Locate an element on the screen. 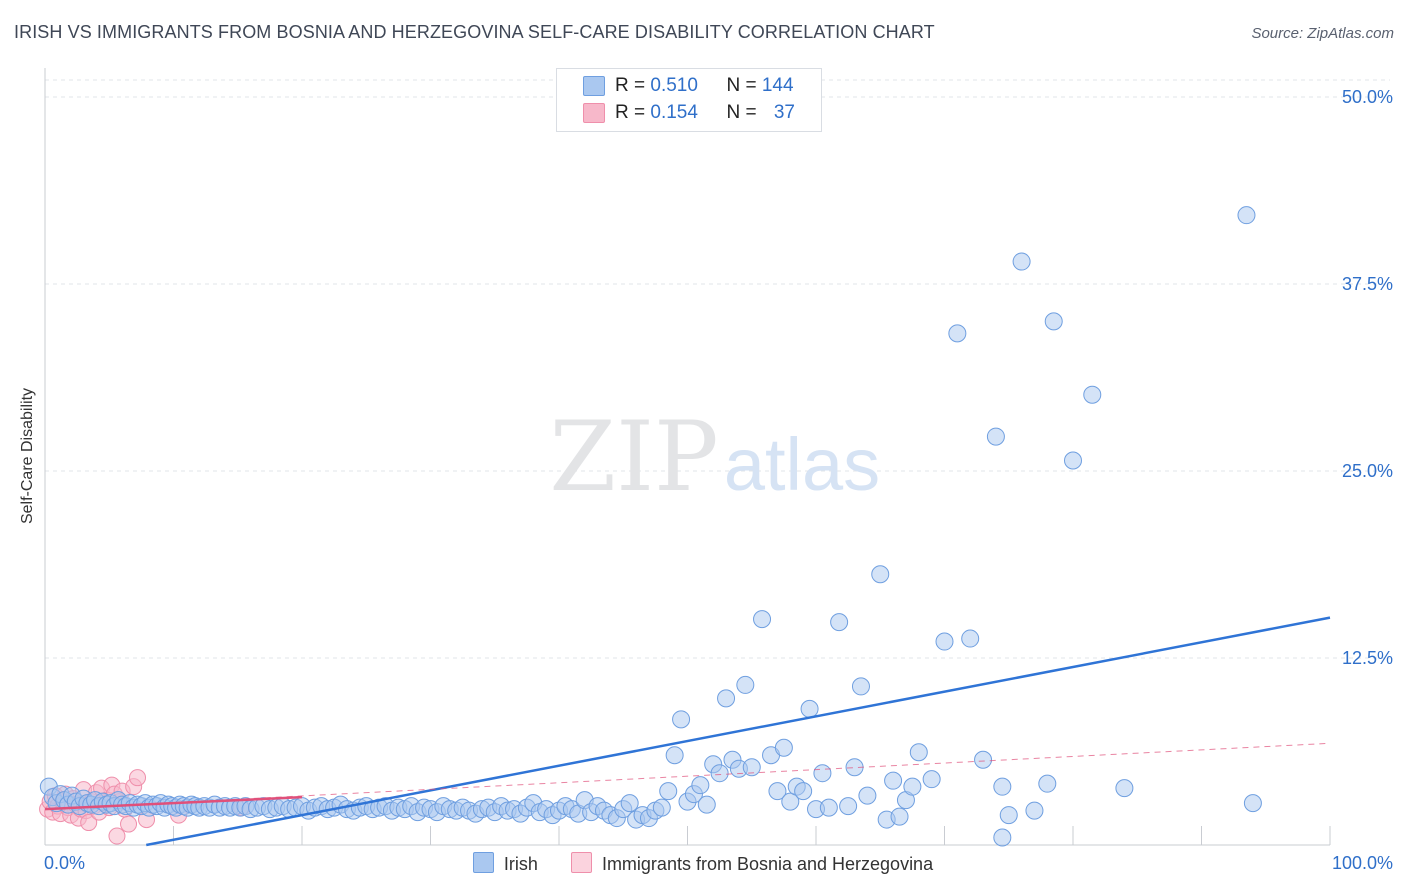 This screenshot has width=1406, height=892. legend-r-value: 0.154 is located at coordinates (674, 112).